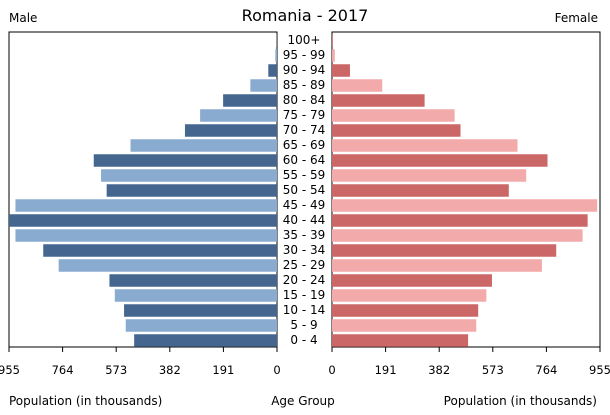 The width and height of the screenshot is (610, 415). I want to click on age-label-5: 75 - 79, so click(304, 115).